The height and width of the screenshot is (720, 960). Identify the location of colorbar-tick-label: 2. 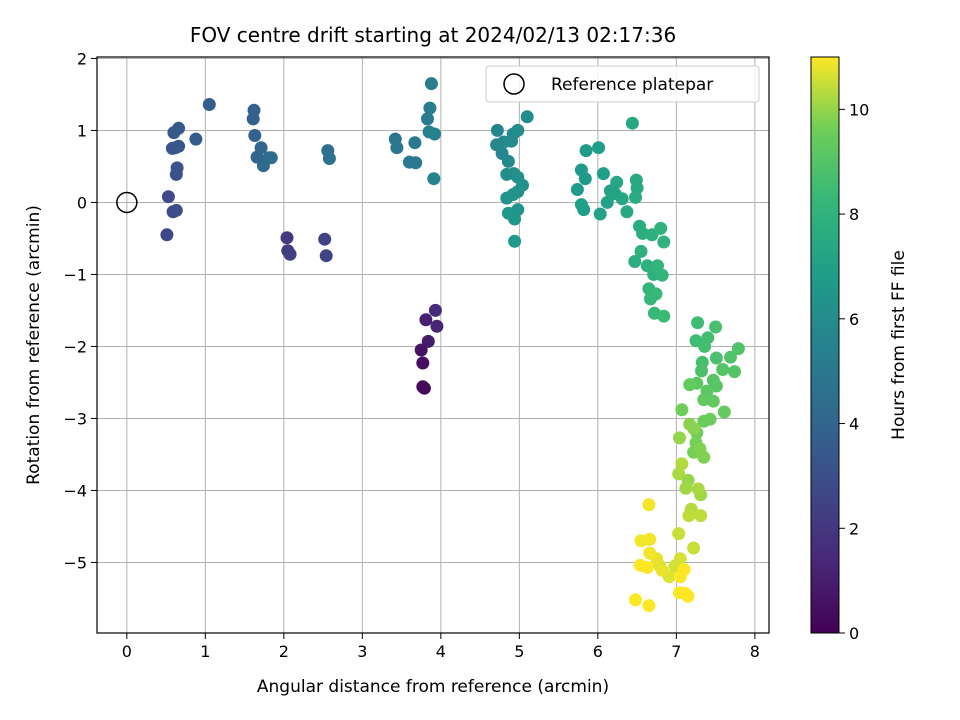
(854, 528).